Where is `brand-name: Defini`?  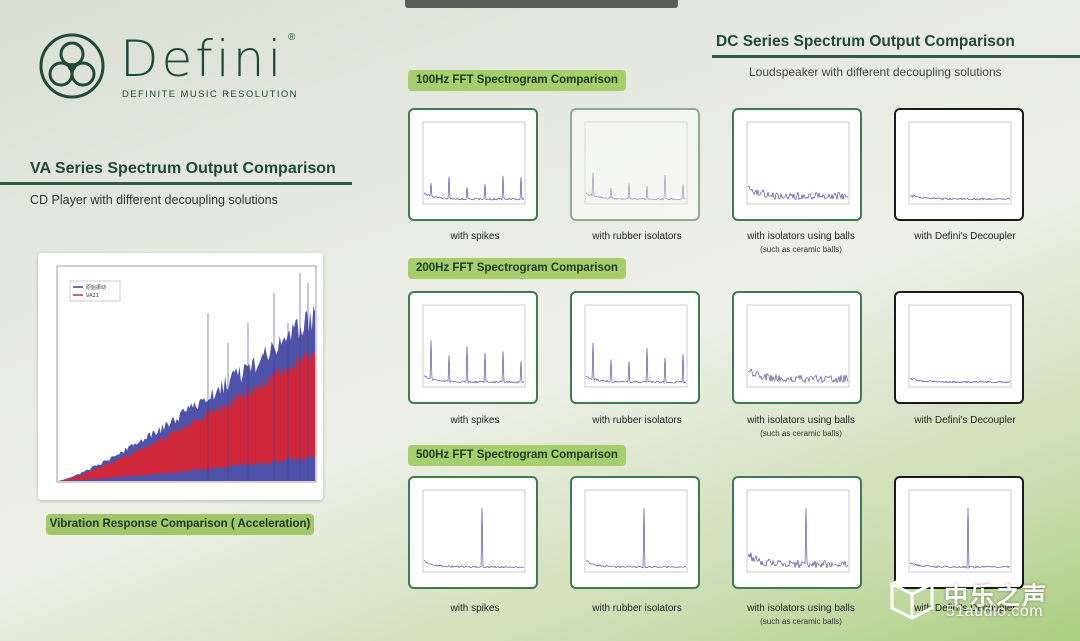 brand-name: Defini is located at coordinates (202, 59).